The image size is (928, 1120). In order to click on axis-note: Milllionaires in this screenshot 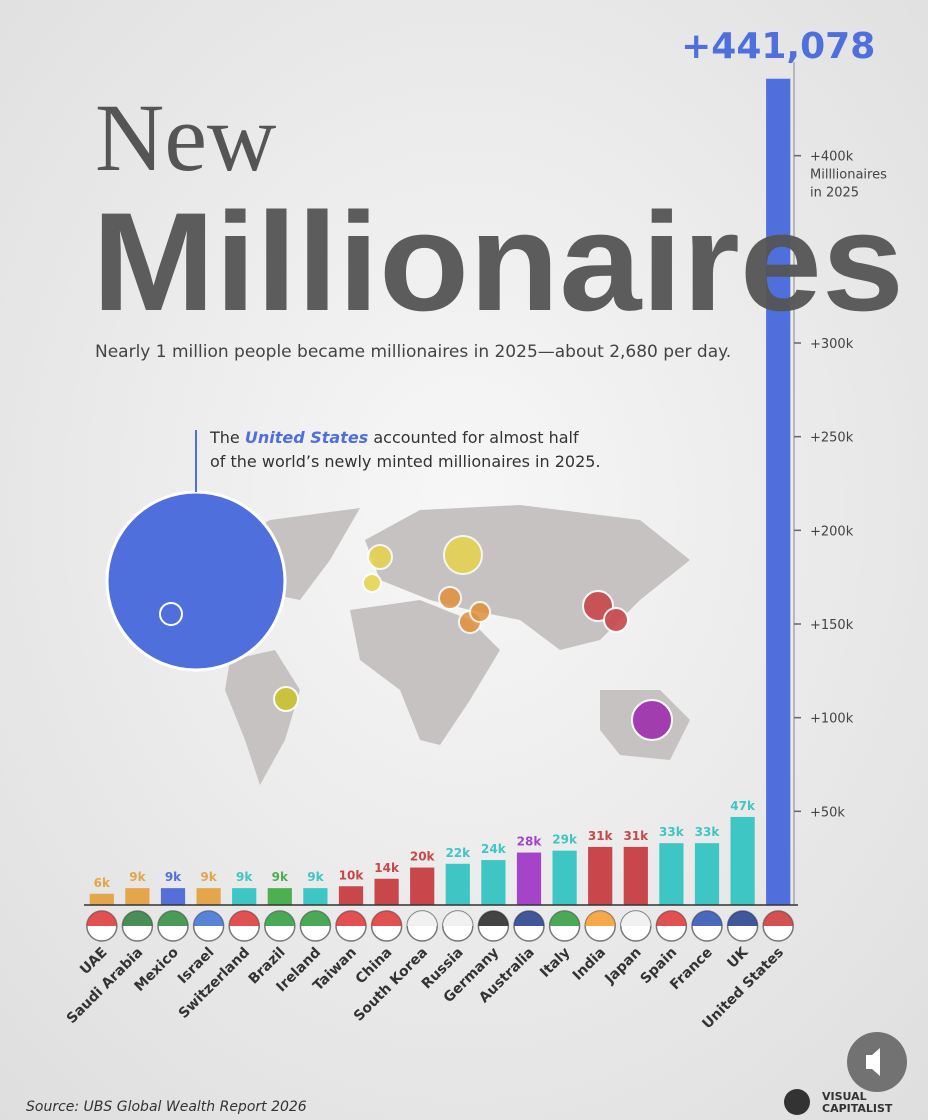, I will do `click(848, 175)`.